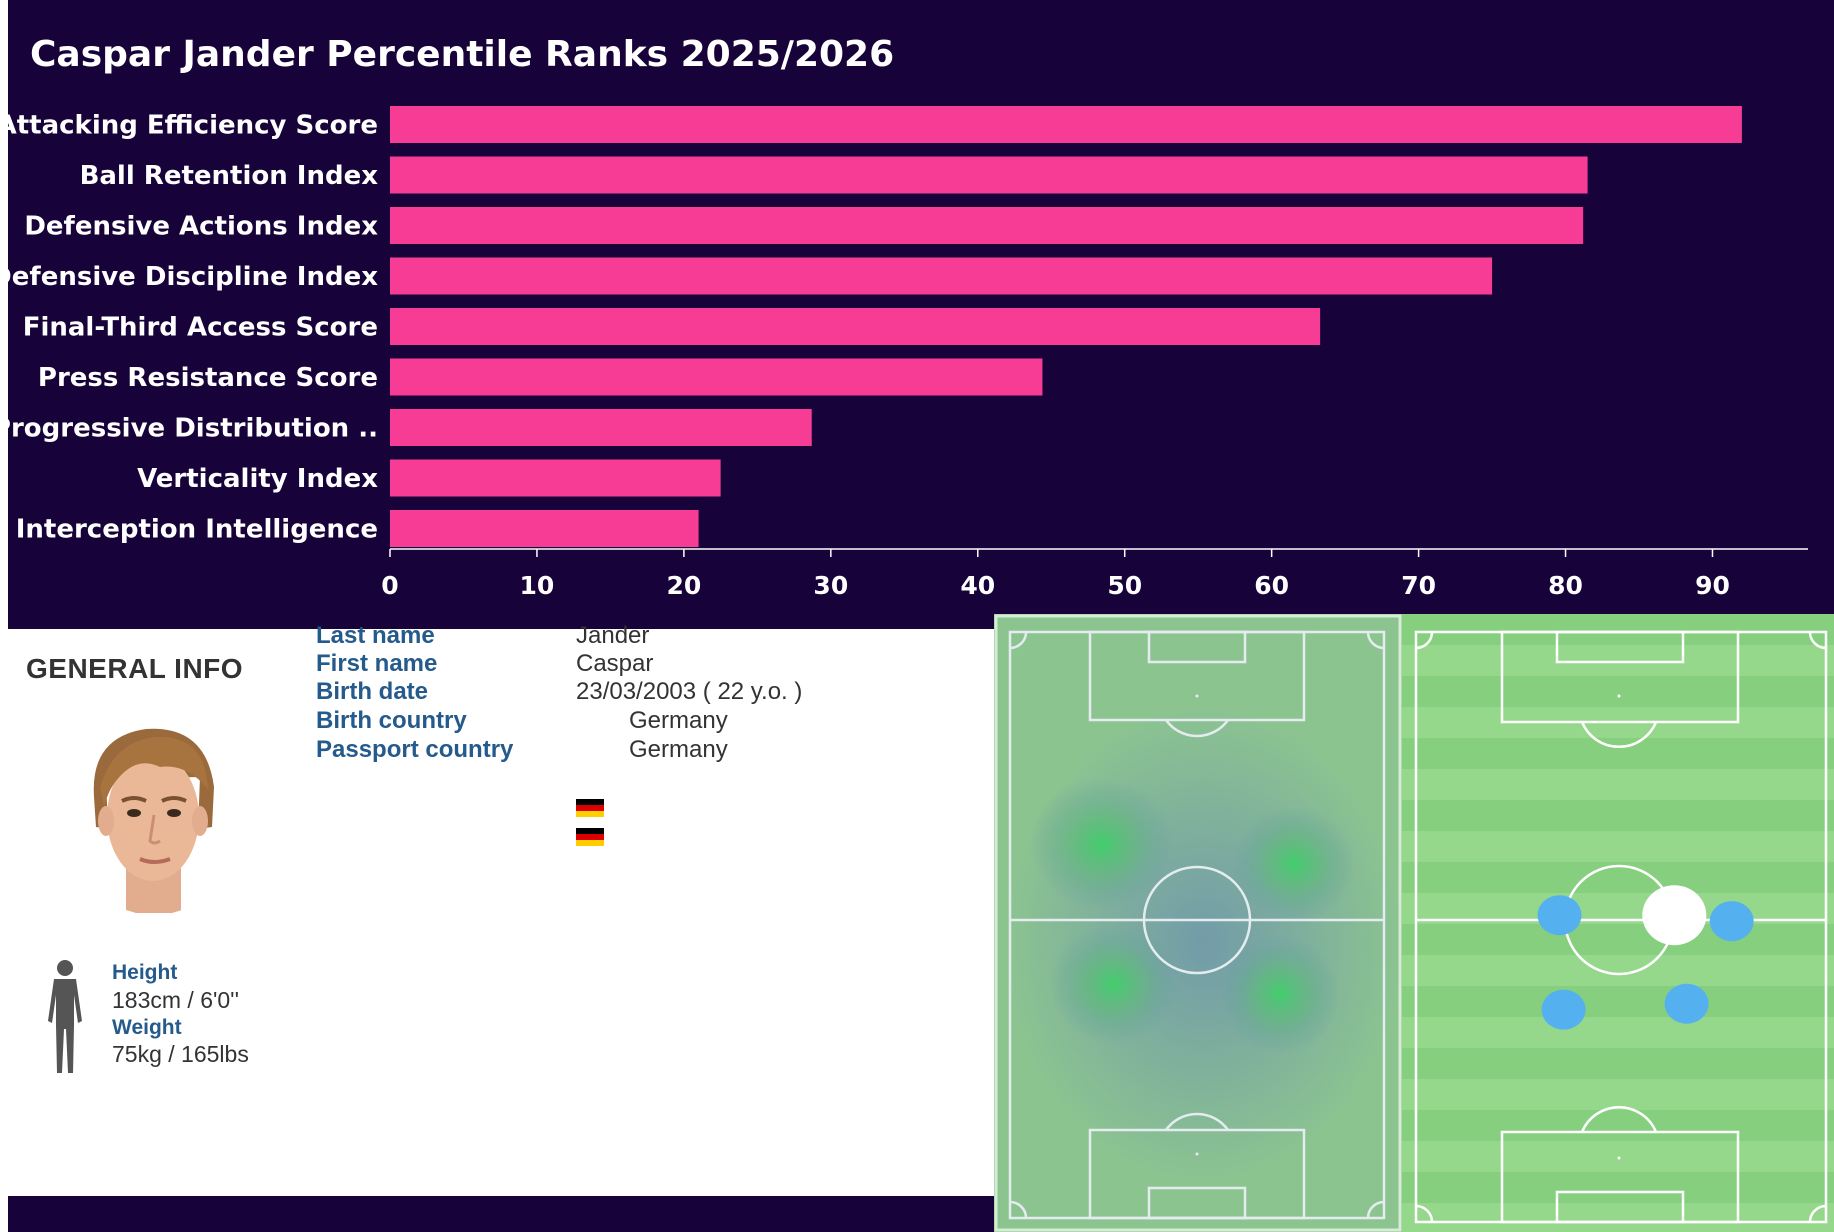 The height and width of the screenshot is (1232, 1834). I want to click on field-value-passport-country: Germany, so click(678, 749).